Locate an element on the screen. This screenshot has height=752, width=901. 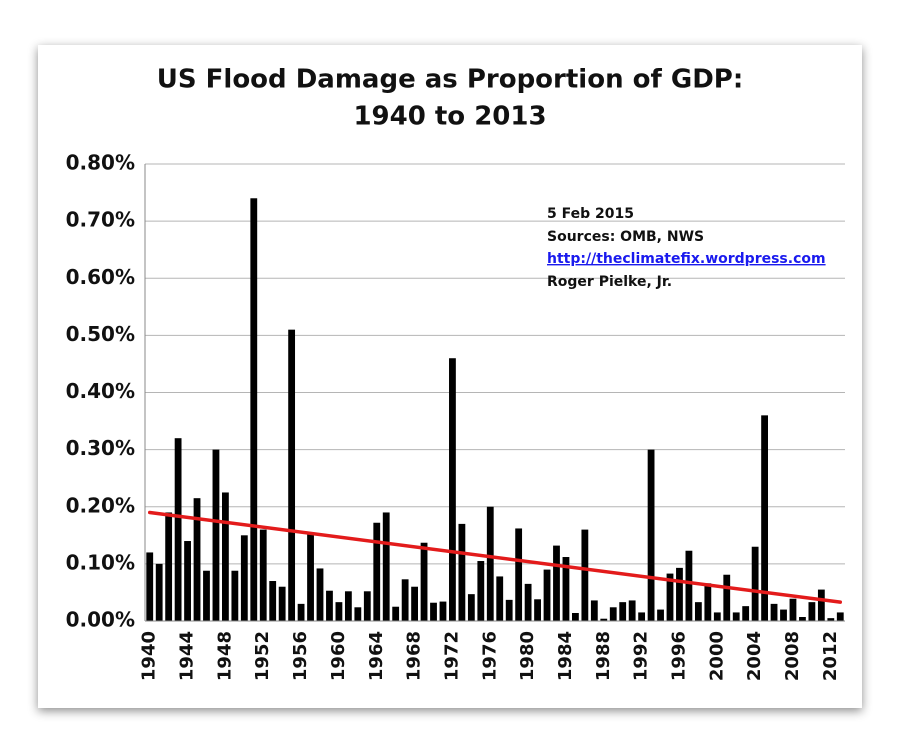
source-link: http://theclimatefix.wordpress.com is located at coordinates (686, 259).